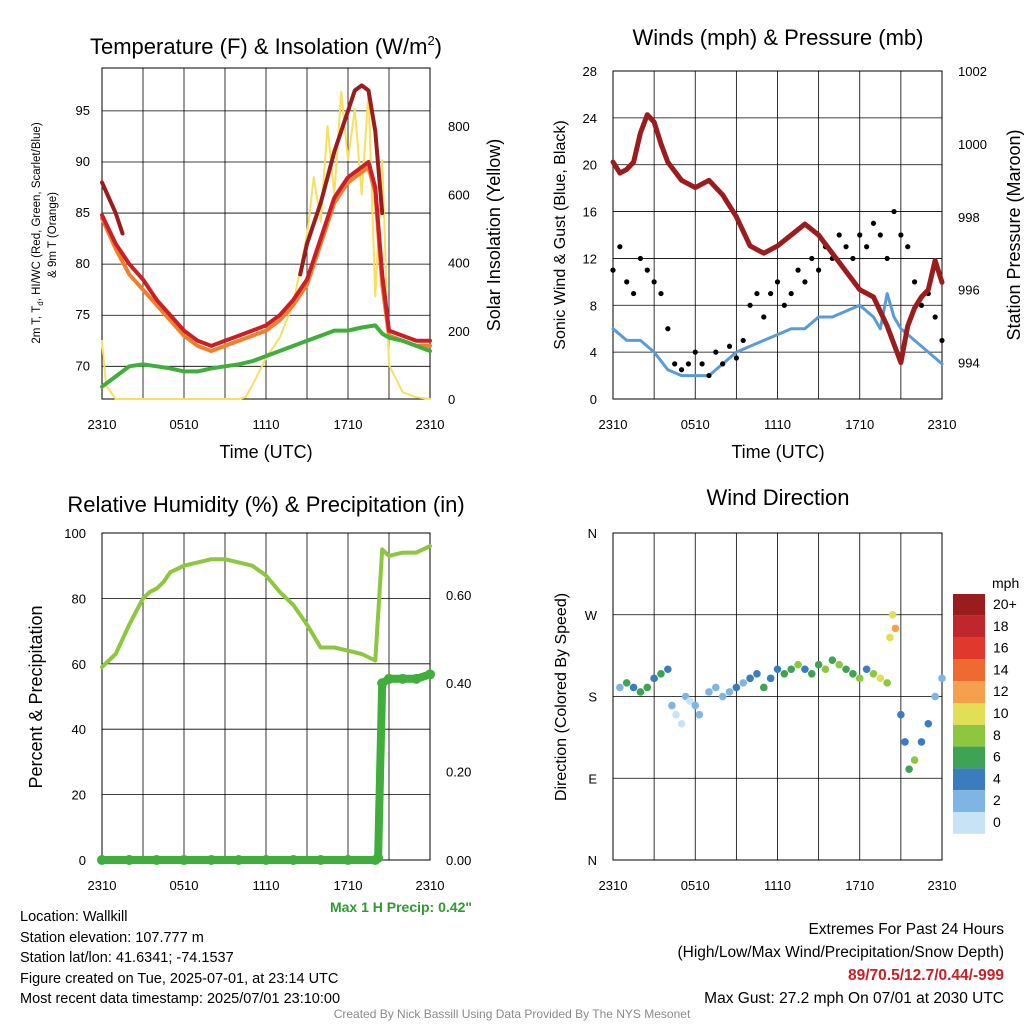 The image size is (1024, 1024). Describe the element at coordinates (926, 975) in the screenshot. I see `extremes-values: 89/70.5/12.7/0.44/-999` at that location.